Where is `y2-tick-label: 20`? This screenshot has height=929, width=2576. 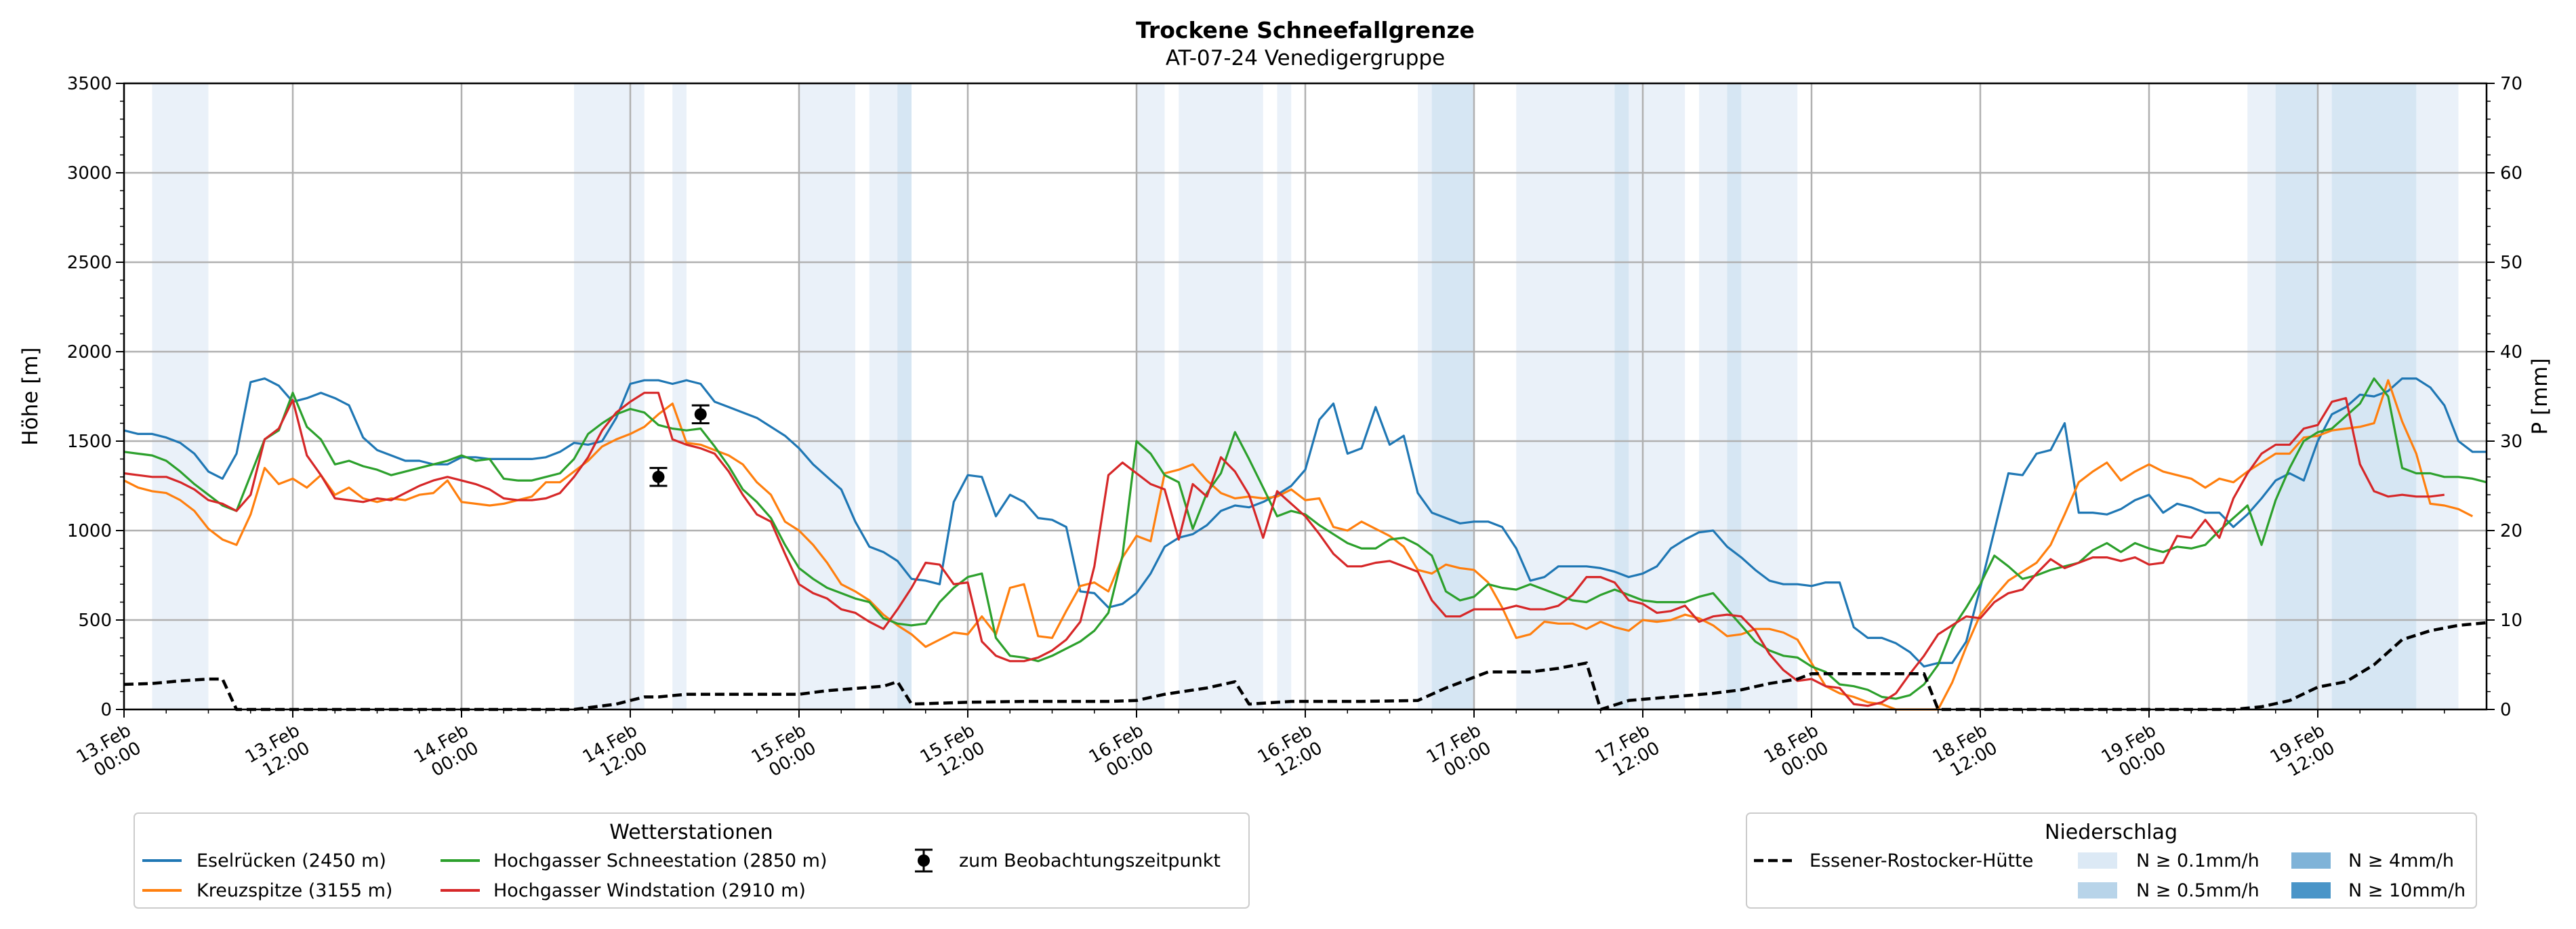
y2-tick-label: 20 is located at coordinates (2511, 531).